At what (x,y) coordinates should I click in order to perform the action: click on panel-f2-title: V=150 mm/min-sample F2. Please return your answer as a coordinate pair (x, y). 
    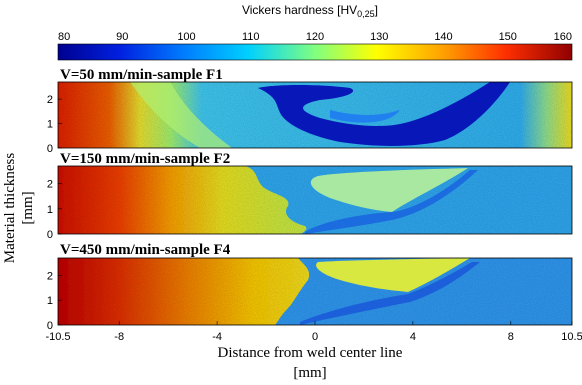
    Looking at the image, I should click on (145, 159).